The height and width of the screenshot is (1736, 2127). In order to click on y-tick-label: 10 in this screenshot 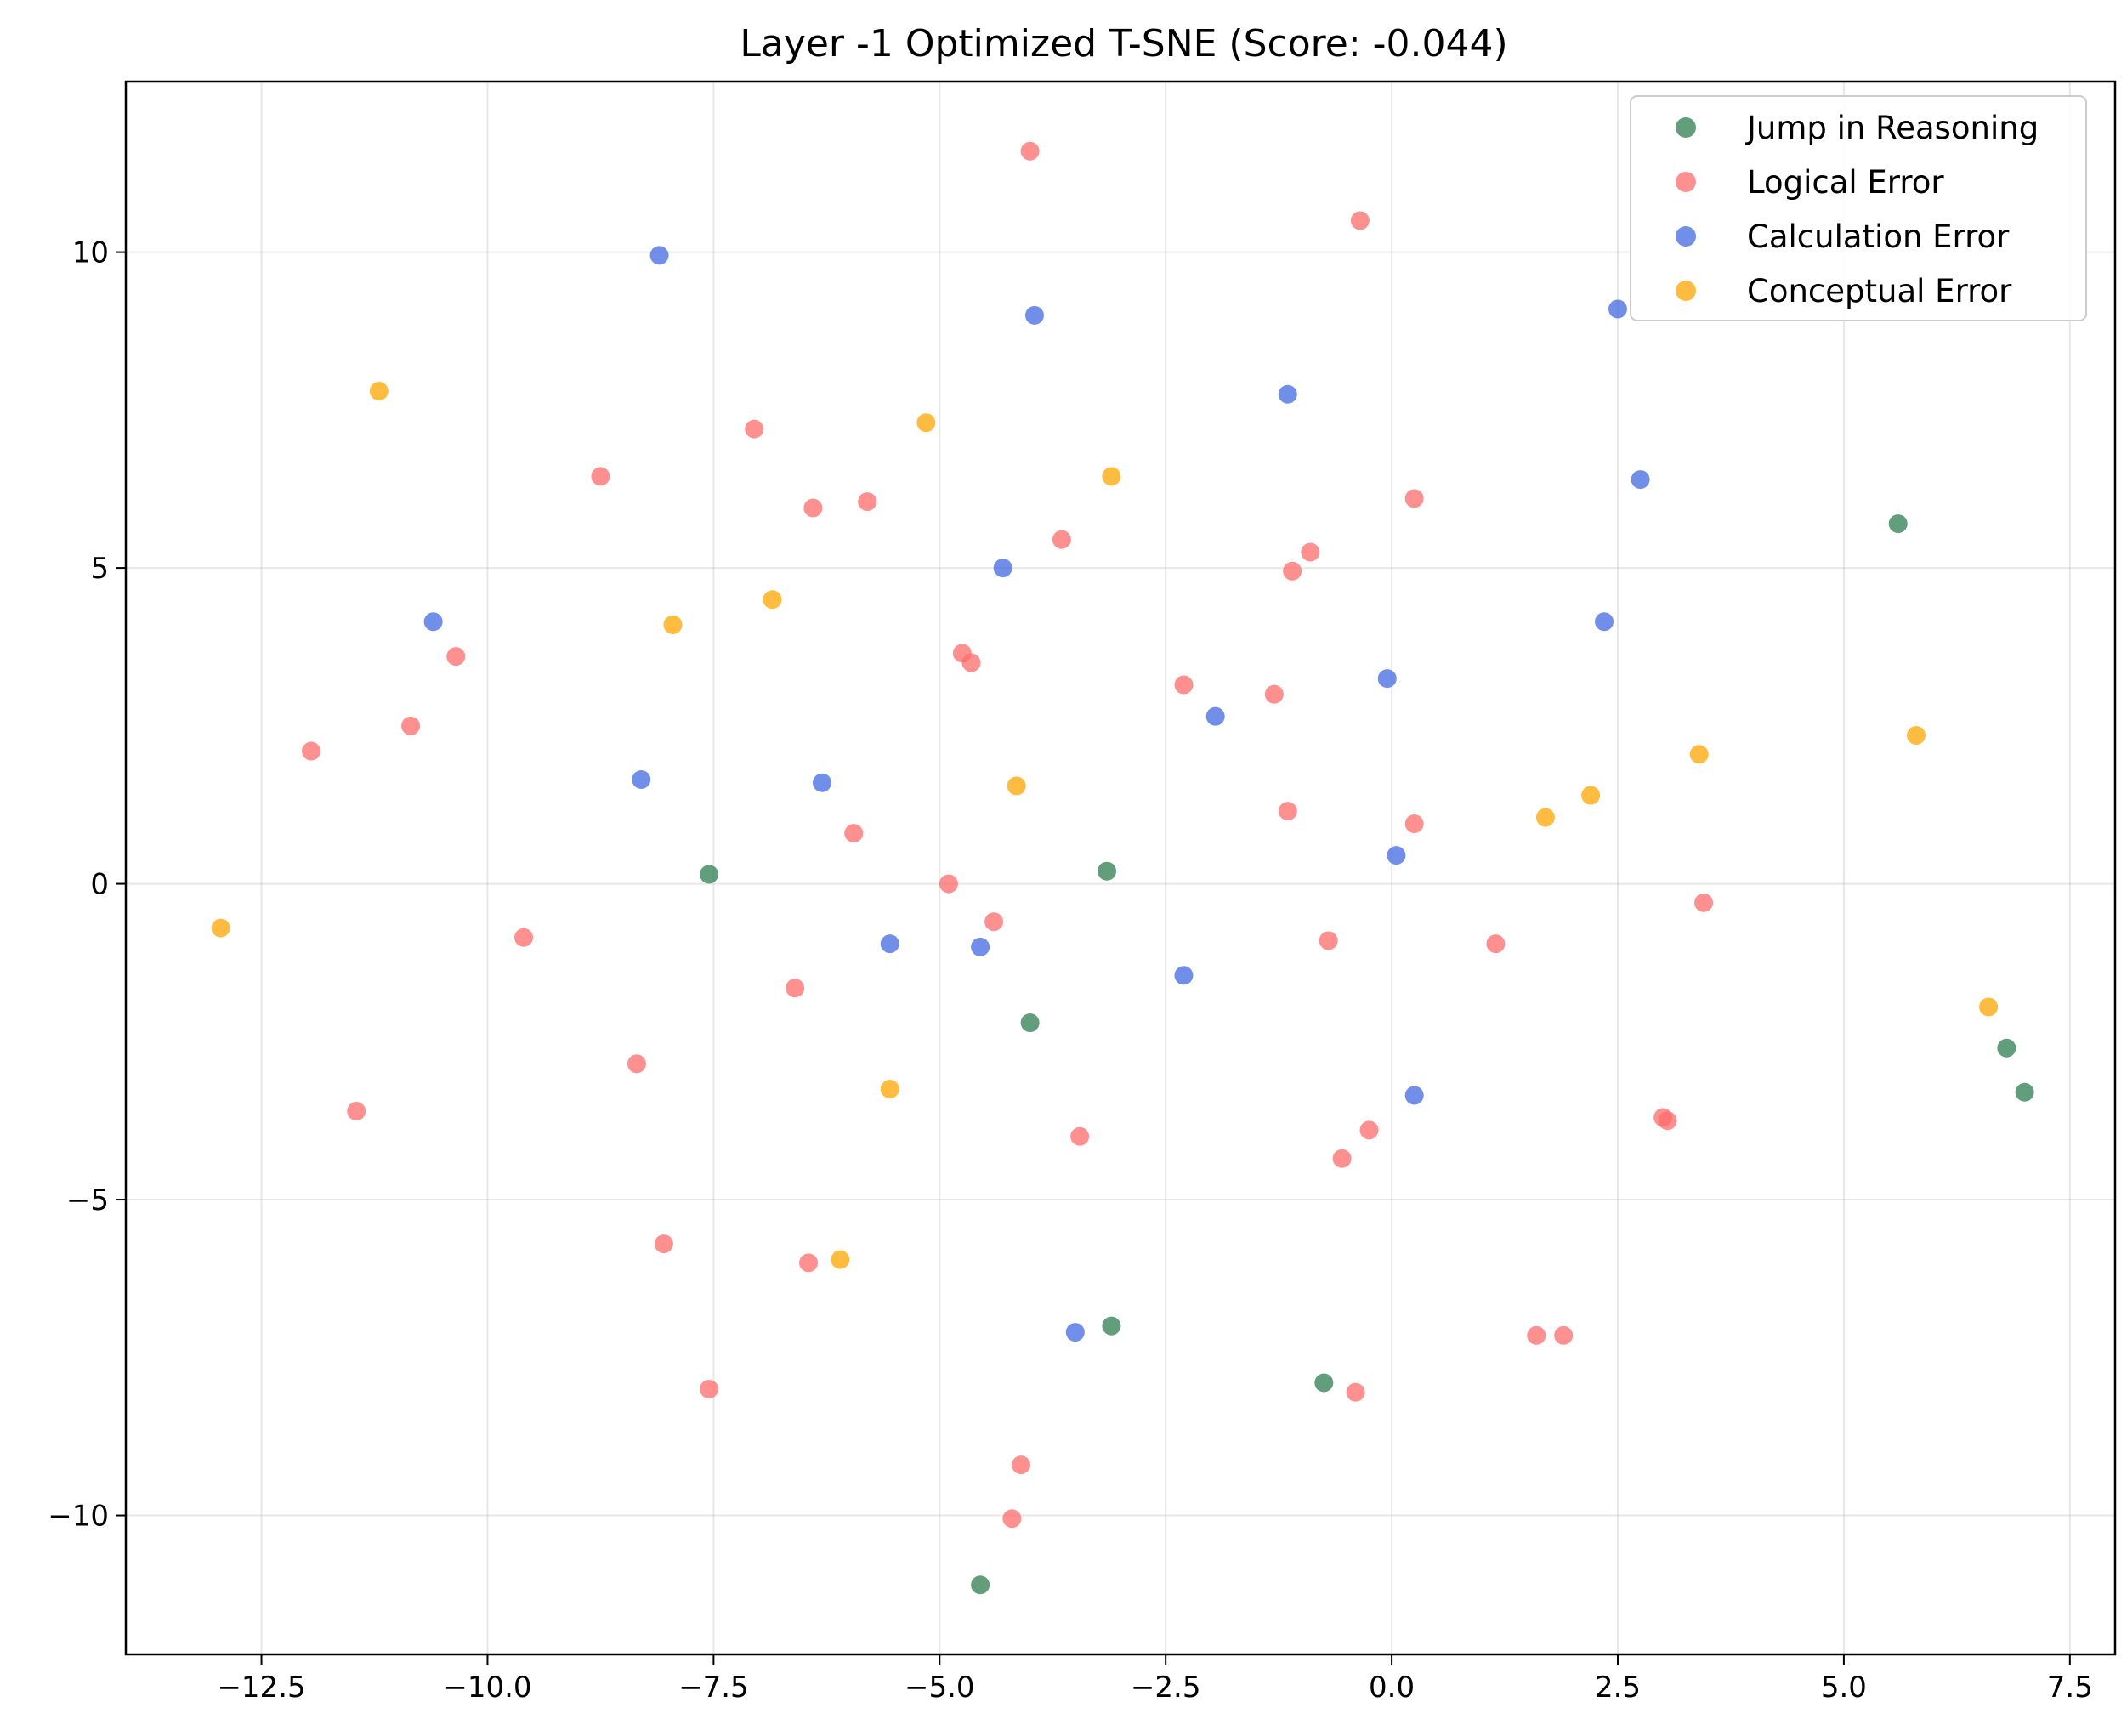, I will do `click(90, 253)`.